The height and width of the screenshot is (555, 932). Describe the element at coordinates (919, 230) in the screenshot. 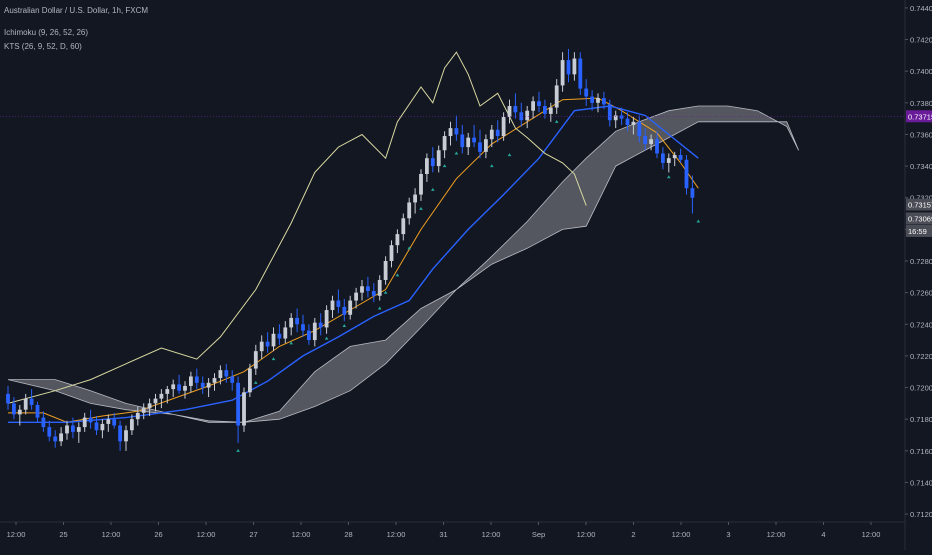

I see `price-badge-timer: 16:59` at that location.